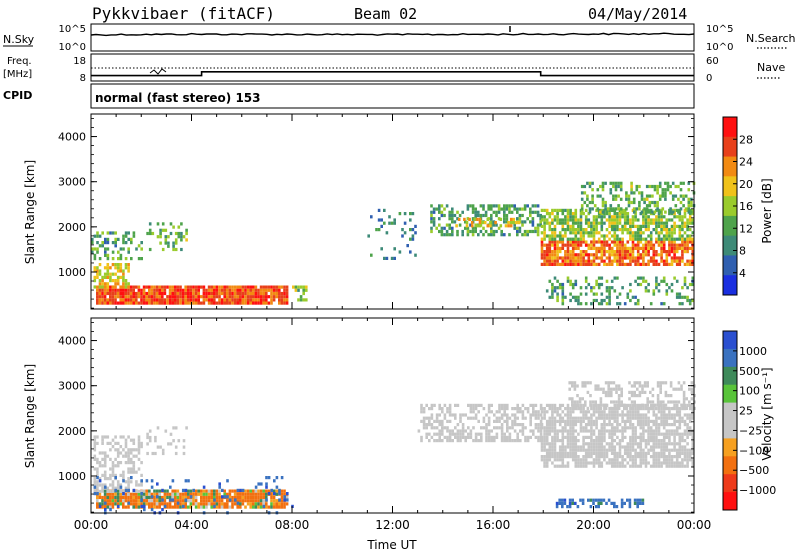 Image resolution: width=800 pixels, height=554 pixels. Describe the element at coordinates (742, 273) in the screenshot. I see `power-cbar-tick-label: 4` at that location.